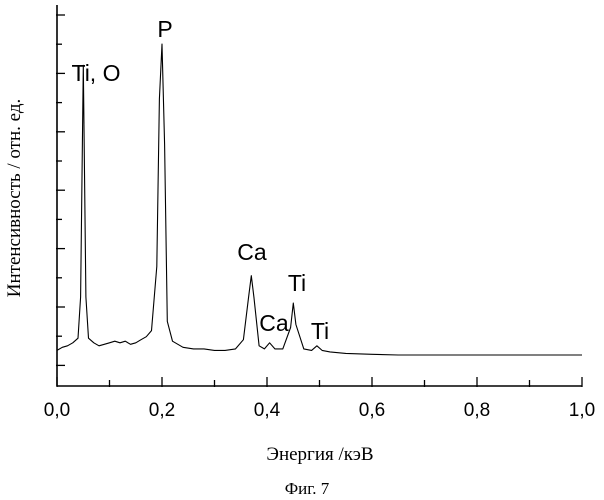 The image size is (604, 500). I want to click on x-axis-tick-labels: 0,0 0,2 0,4 0,6 0,8 1,0, so click(319, 410).